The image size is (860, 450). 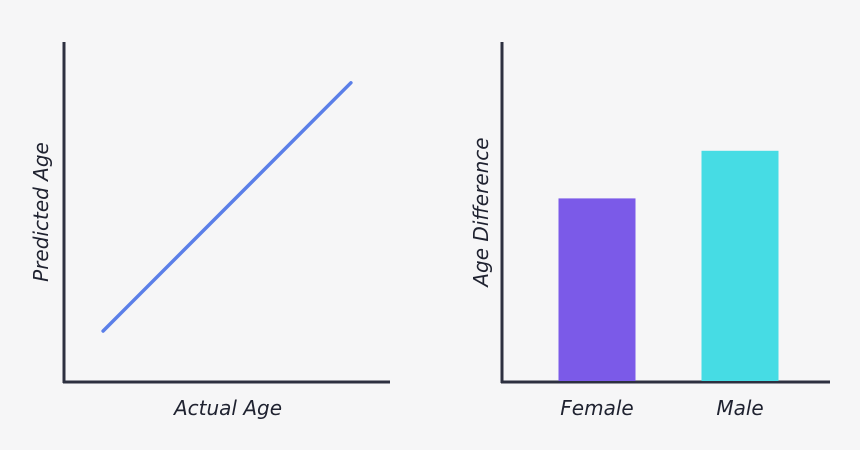 What do you see at coordinates (739, 408) in the screenshot?
I see `bar-label-male: Male` at bounding box center [739, 408].